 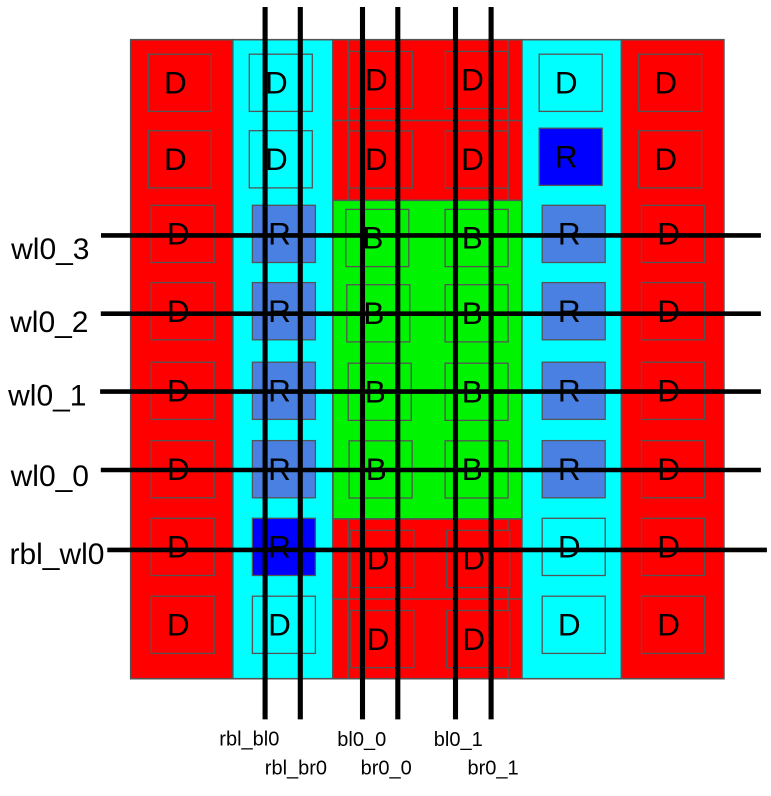 What do you see at coordinates (296, 768) in the screenshot?
I see `svg-text: rbl_br0` at bounding box center [296, 768].